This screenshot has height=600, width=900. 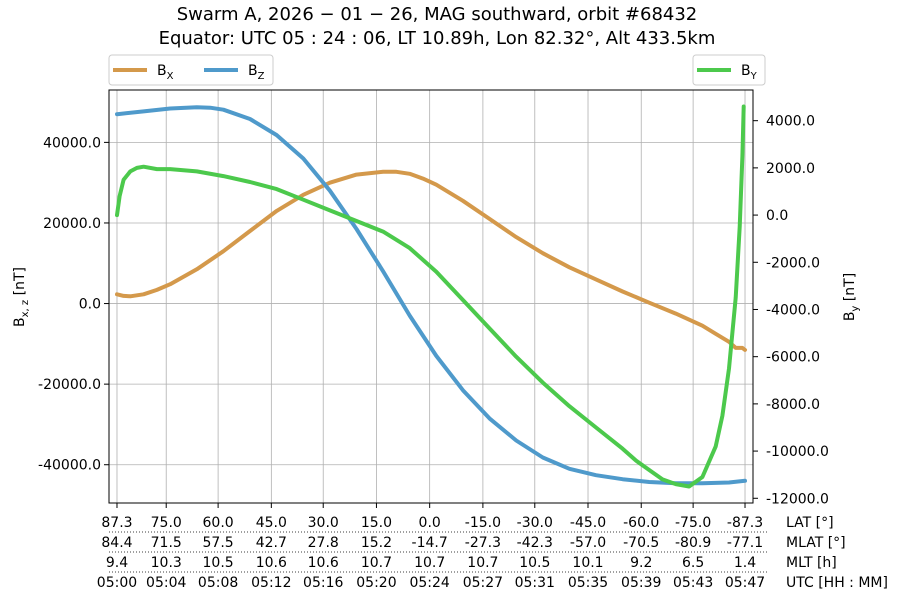 What do you see at coordinates (69, 466) in the screenshot?
I see `left-y-tick-label: -40000.0` at bounding box center [69, 466].